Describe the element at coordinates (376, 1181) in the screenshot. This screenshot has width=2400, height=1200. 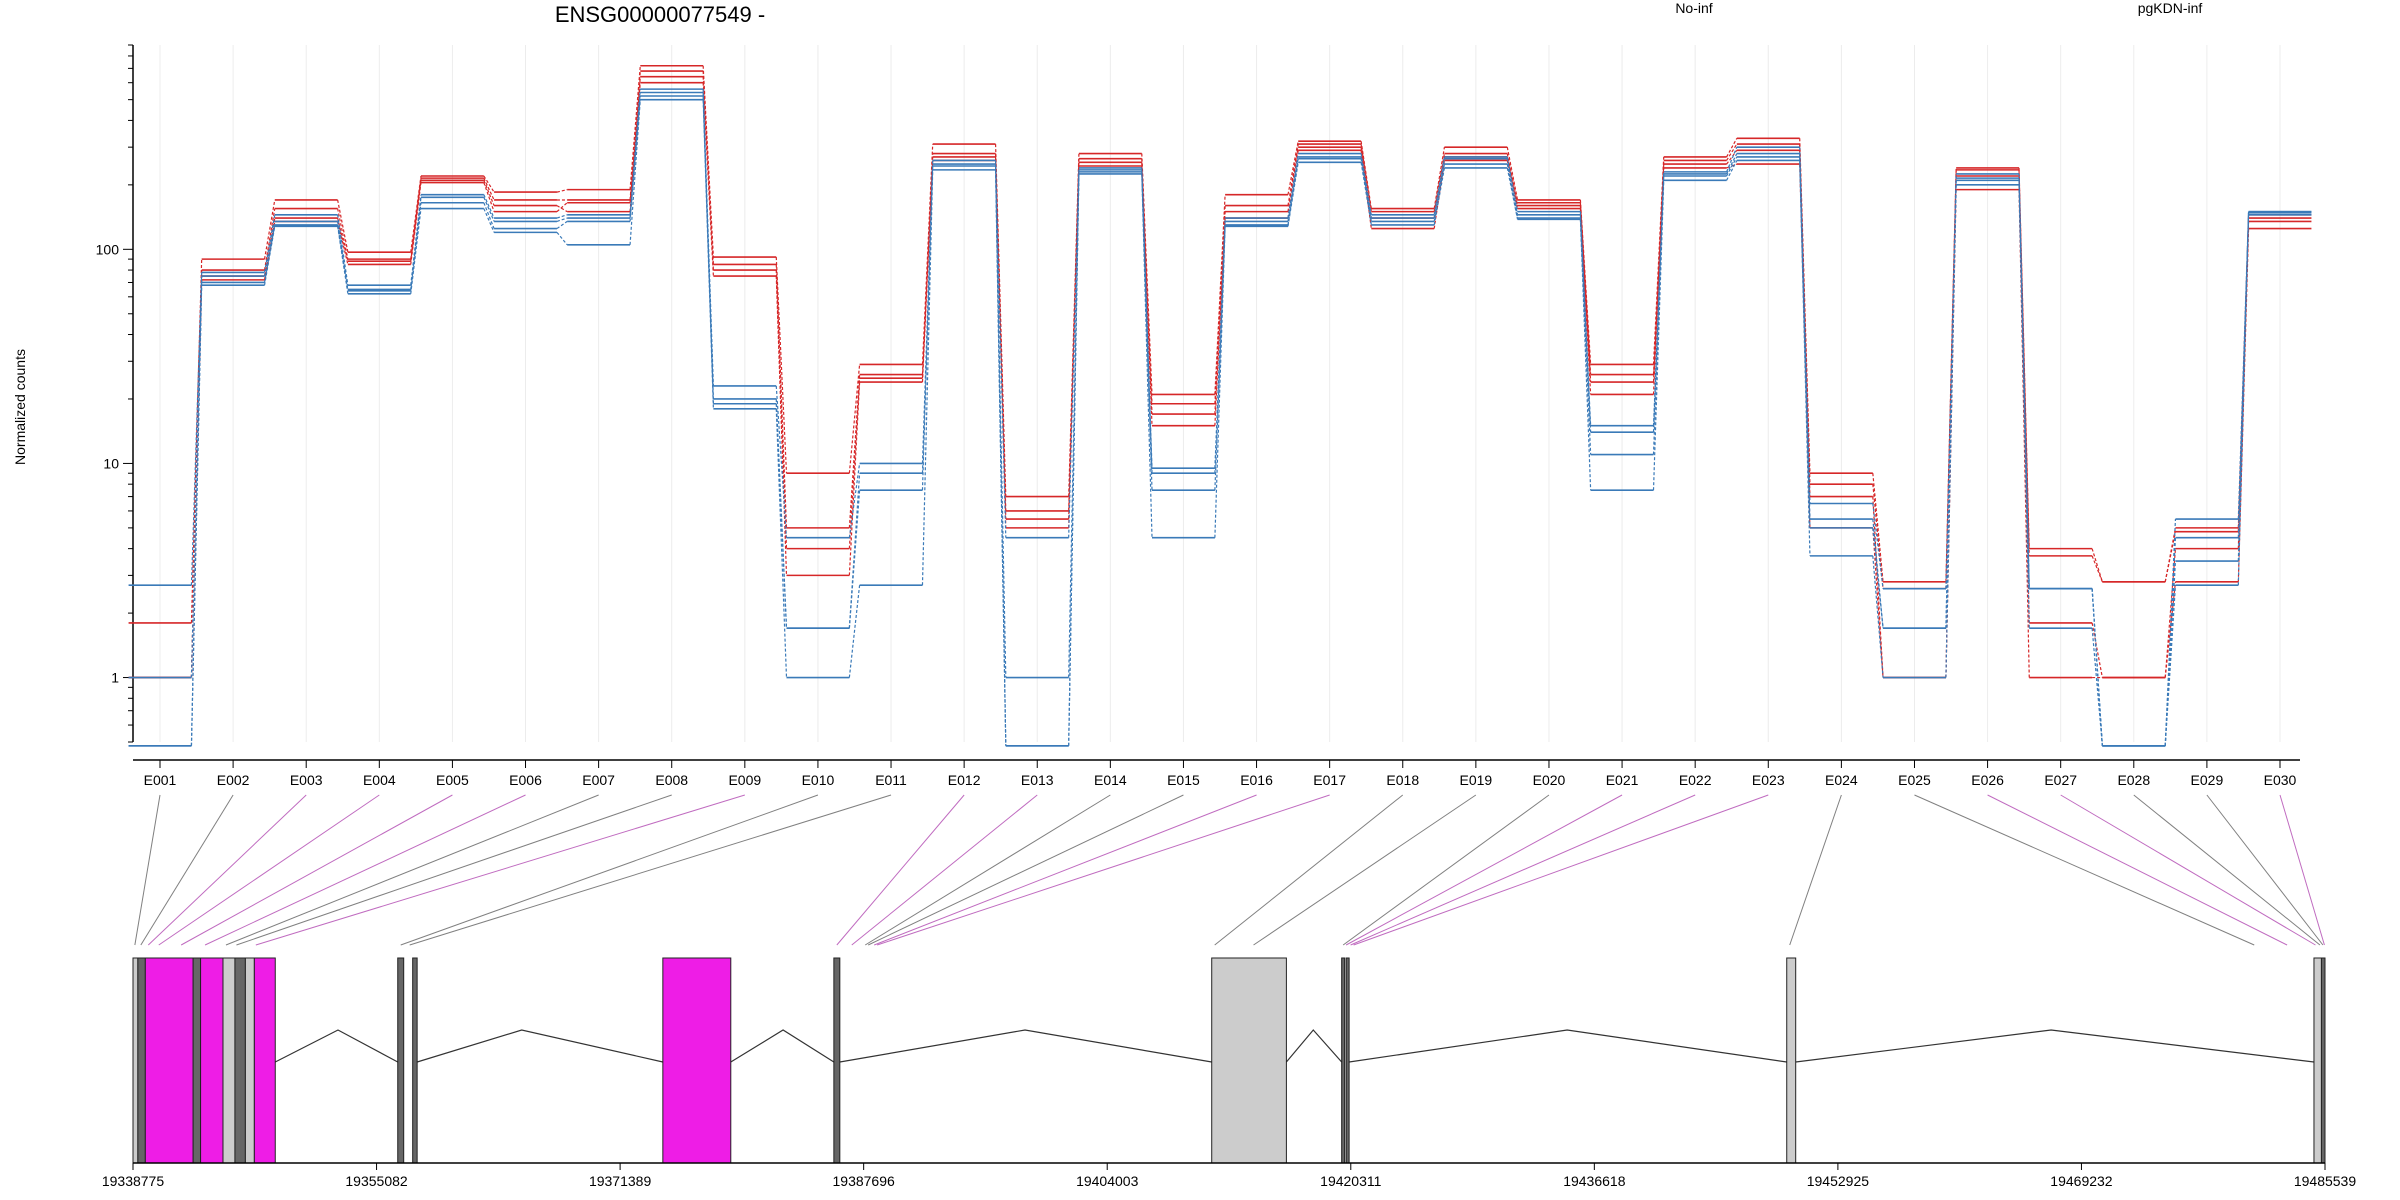
I see `genomic-tick-label: 19355082` at that location.